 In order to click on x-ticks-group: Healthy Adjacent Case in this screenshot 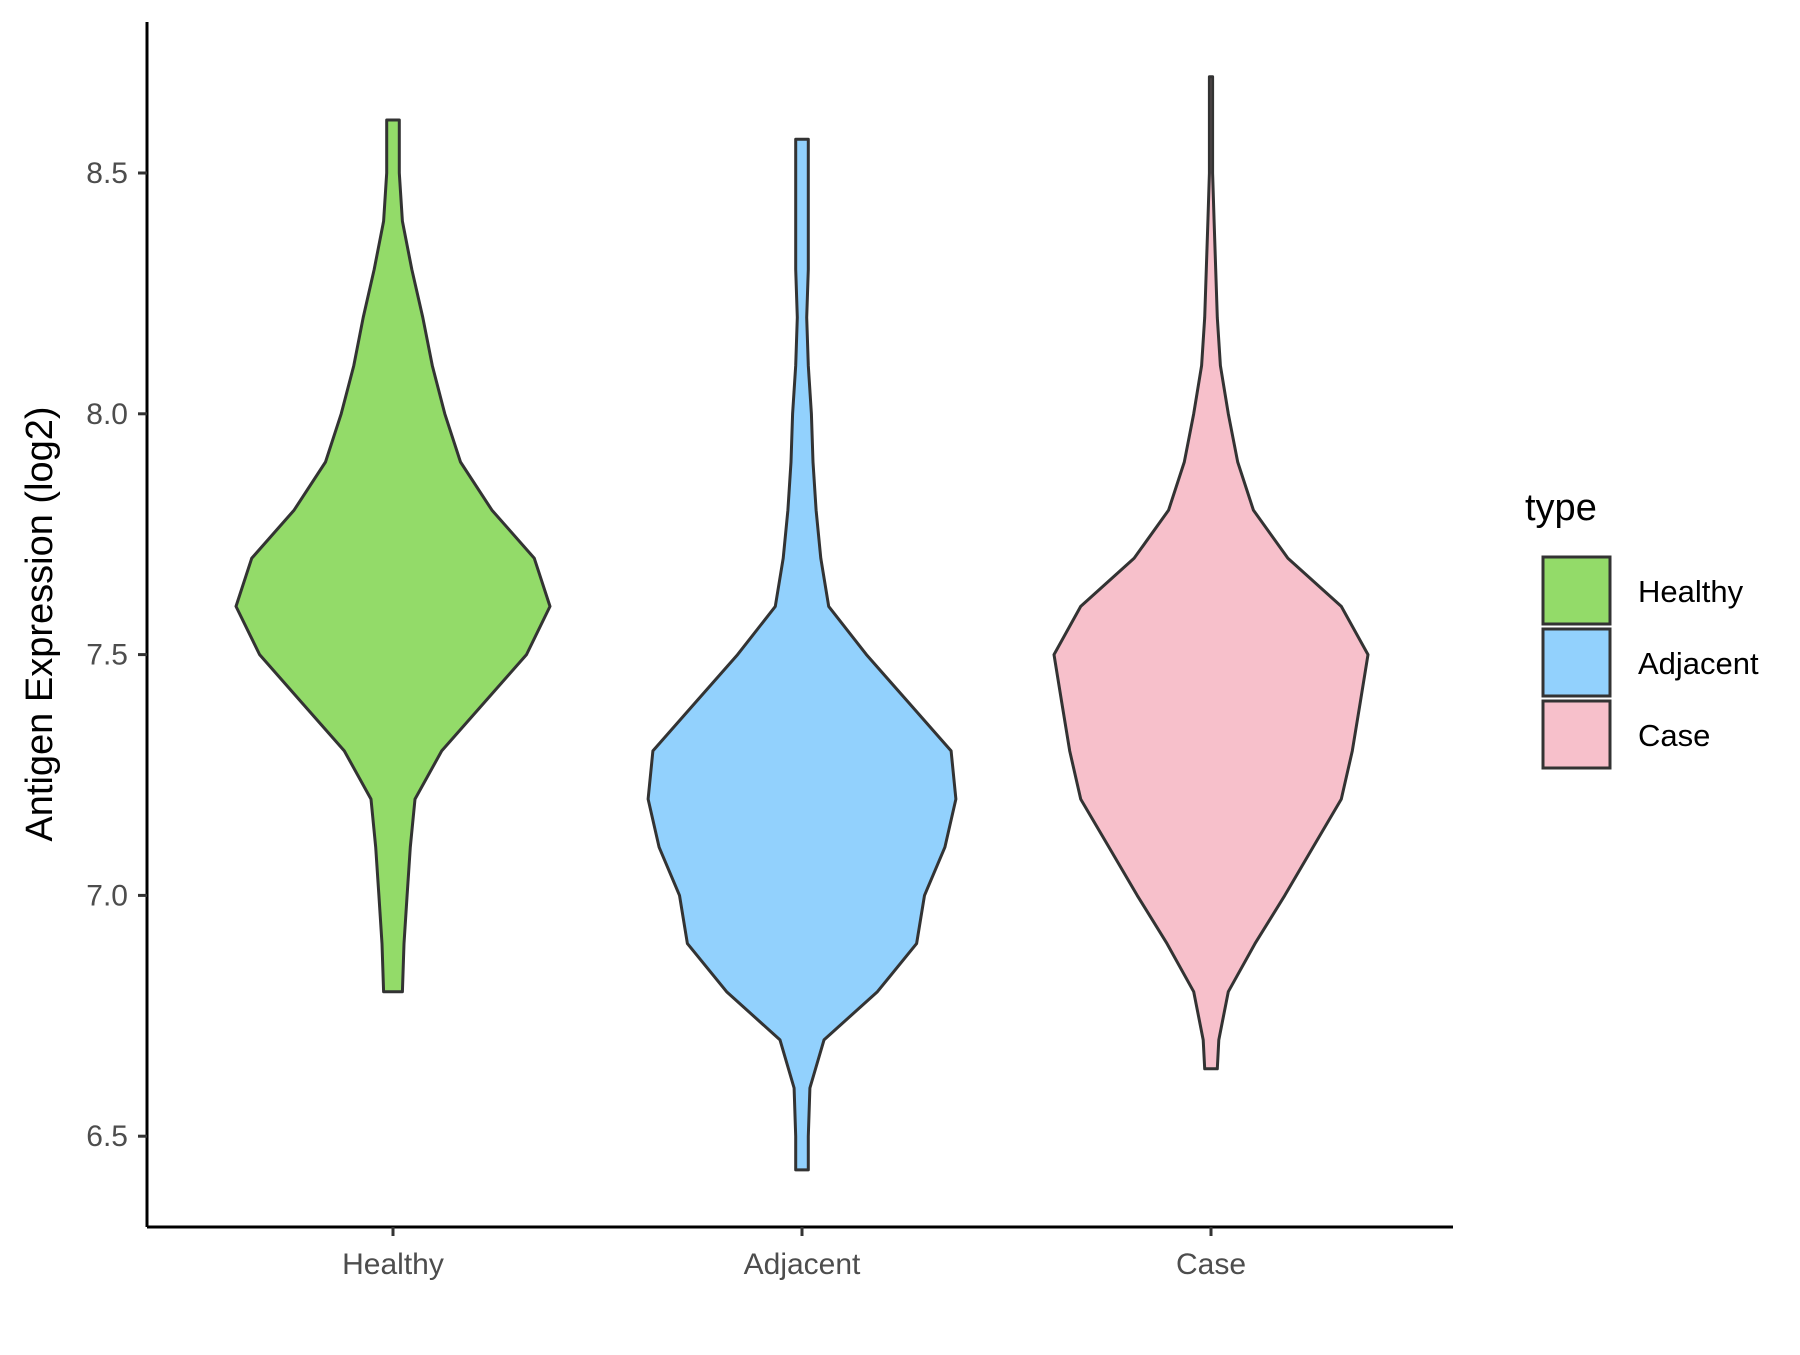, I will do `click(794, 1254)`.